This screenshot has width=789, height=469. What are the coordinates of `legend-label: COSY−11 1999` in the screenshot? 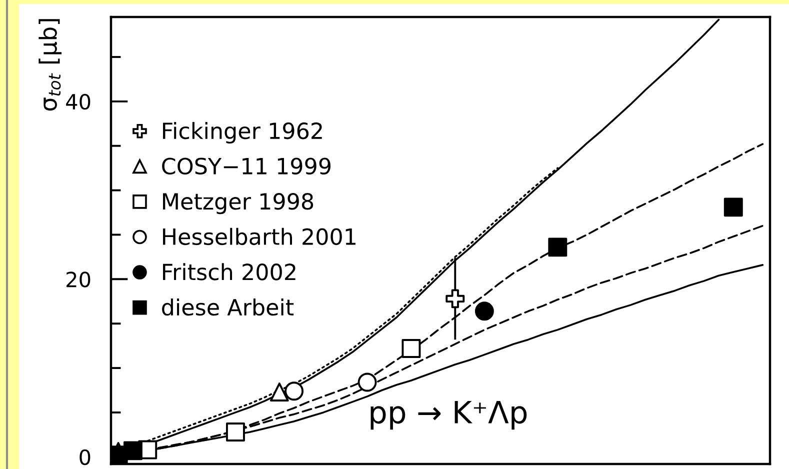 It's located at (246, 166).